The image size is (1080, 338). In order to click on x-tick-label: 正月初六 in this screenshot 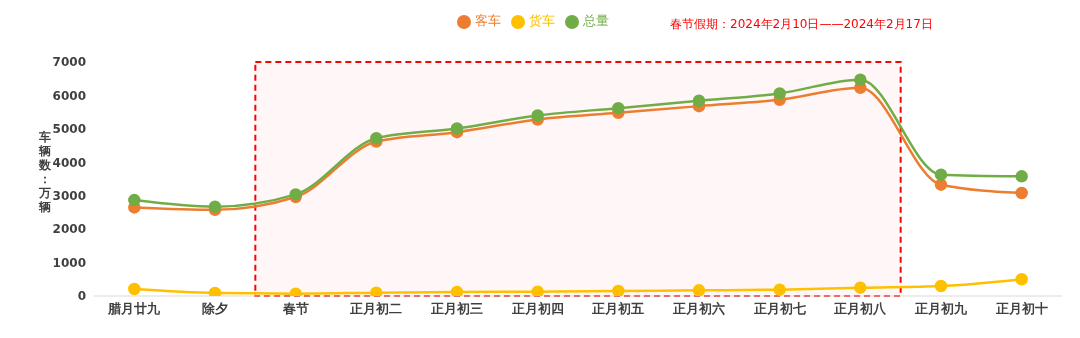, I will do `click(698, 309)`.